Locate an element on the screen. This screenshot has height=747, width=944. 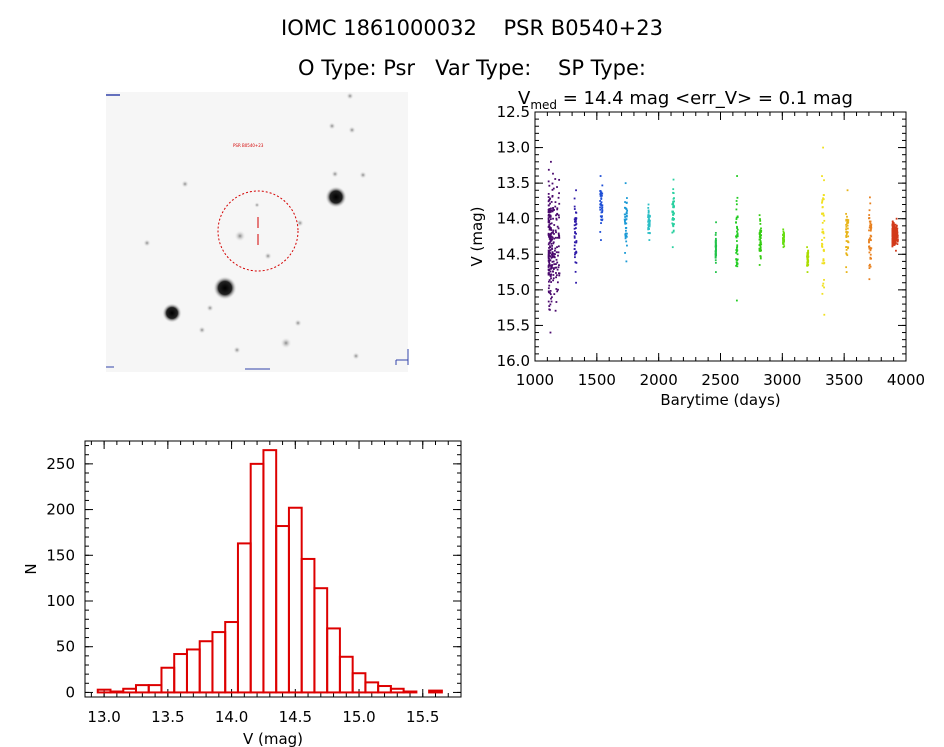
lightcurve-title-subscript: med is located at coordinates (543, 105).